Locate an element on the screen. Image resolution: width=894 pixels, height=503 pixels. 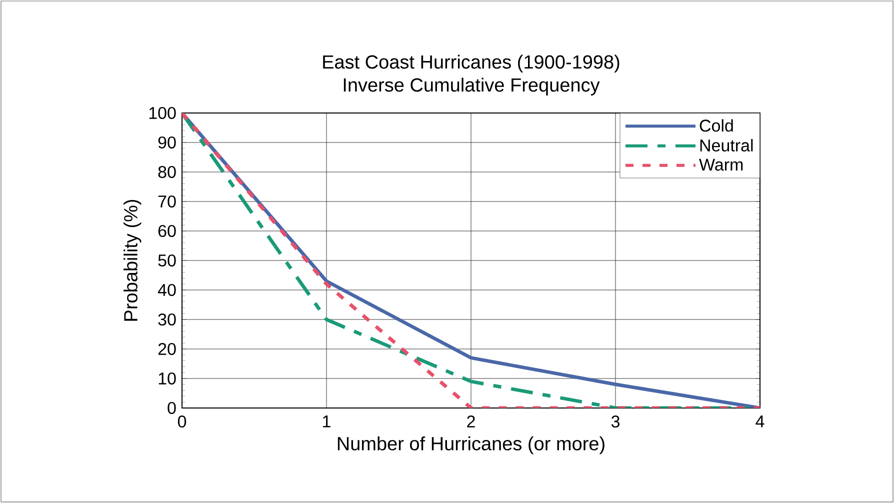
y-axis-title: Probability (%) is located at coordinates (133, 260).